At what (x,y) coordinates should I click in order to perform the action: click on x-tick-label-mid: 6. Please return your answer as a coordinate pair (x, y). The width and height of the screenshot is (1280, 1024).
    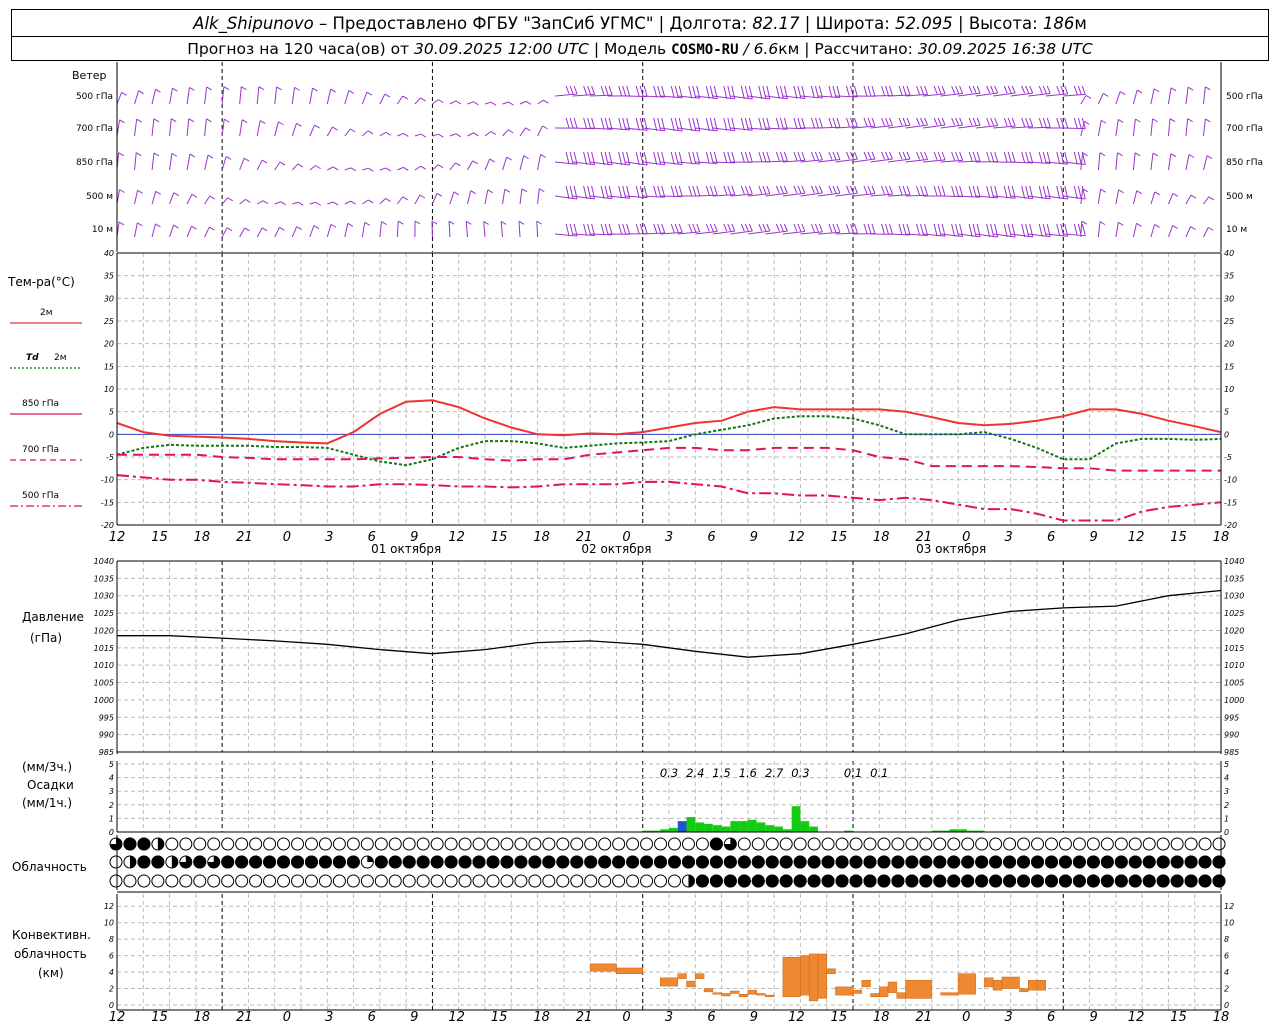
    Looking at the image, I should click on (711, 537).